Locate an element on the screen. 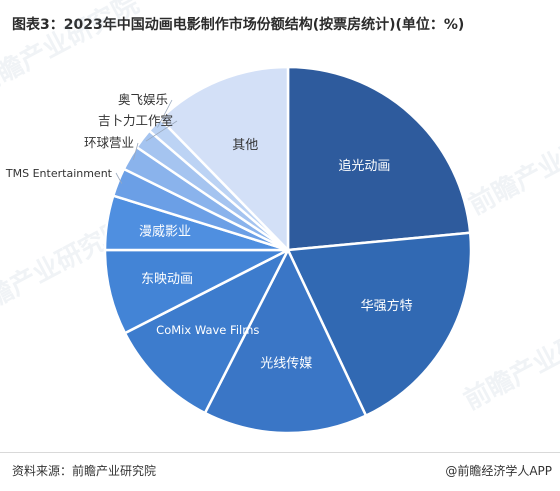 Image resolution: width=560 pixels, height=491 pixels. slice-label-outside: 吉卜力工作室 is located at coordinates (135, 120).